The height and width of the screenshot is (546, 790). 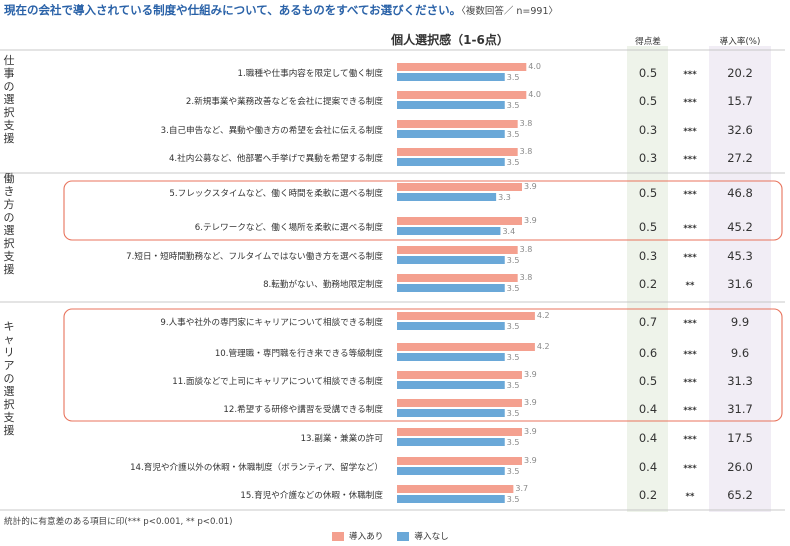 I want to click on row-label: 9.人事や社外の専門家にキャリアについて相談できる制度, so click(x=271, y=322).